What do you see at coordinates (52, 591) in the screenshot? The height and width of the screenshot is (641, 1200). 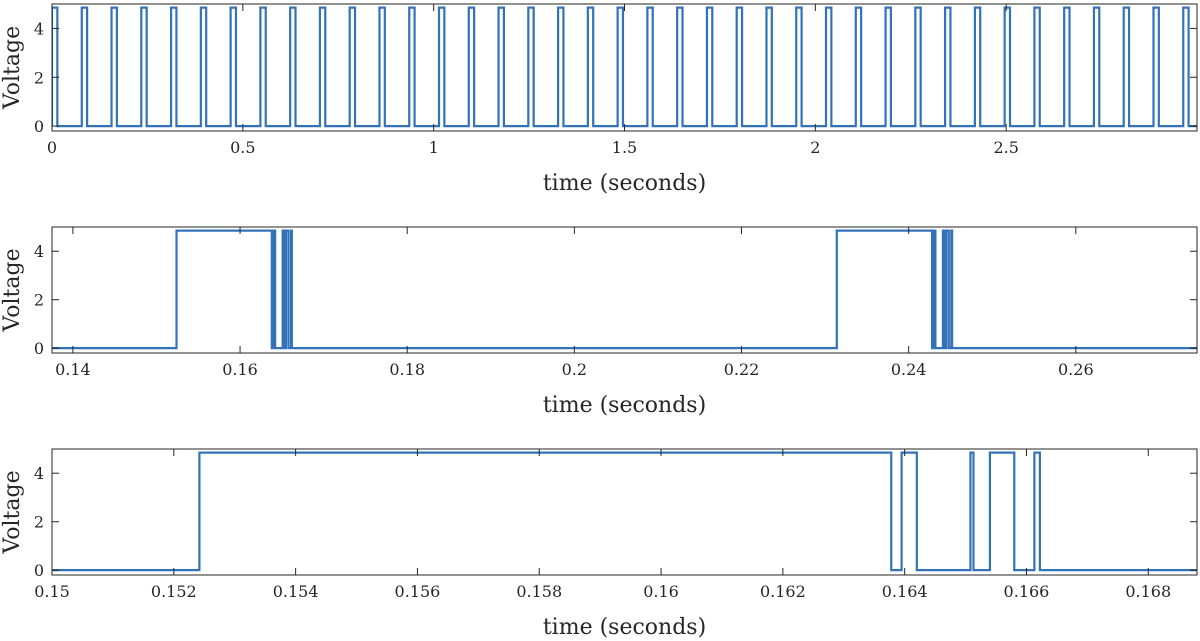 I see `x-tick-label: 0.15` at bounding box center [52, 591].